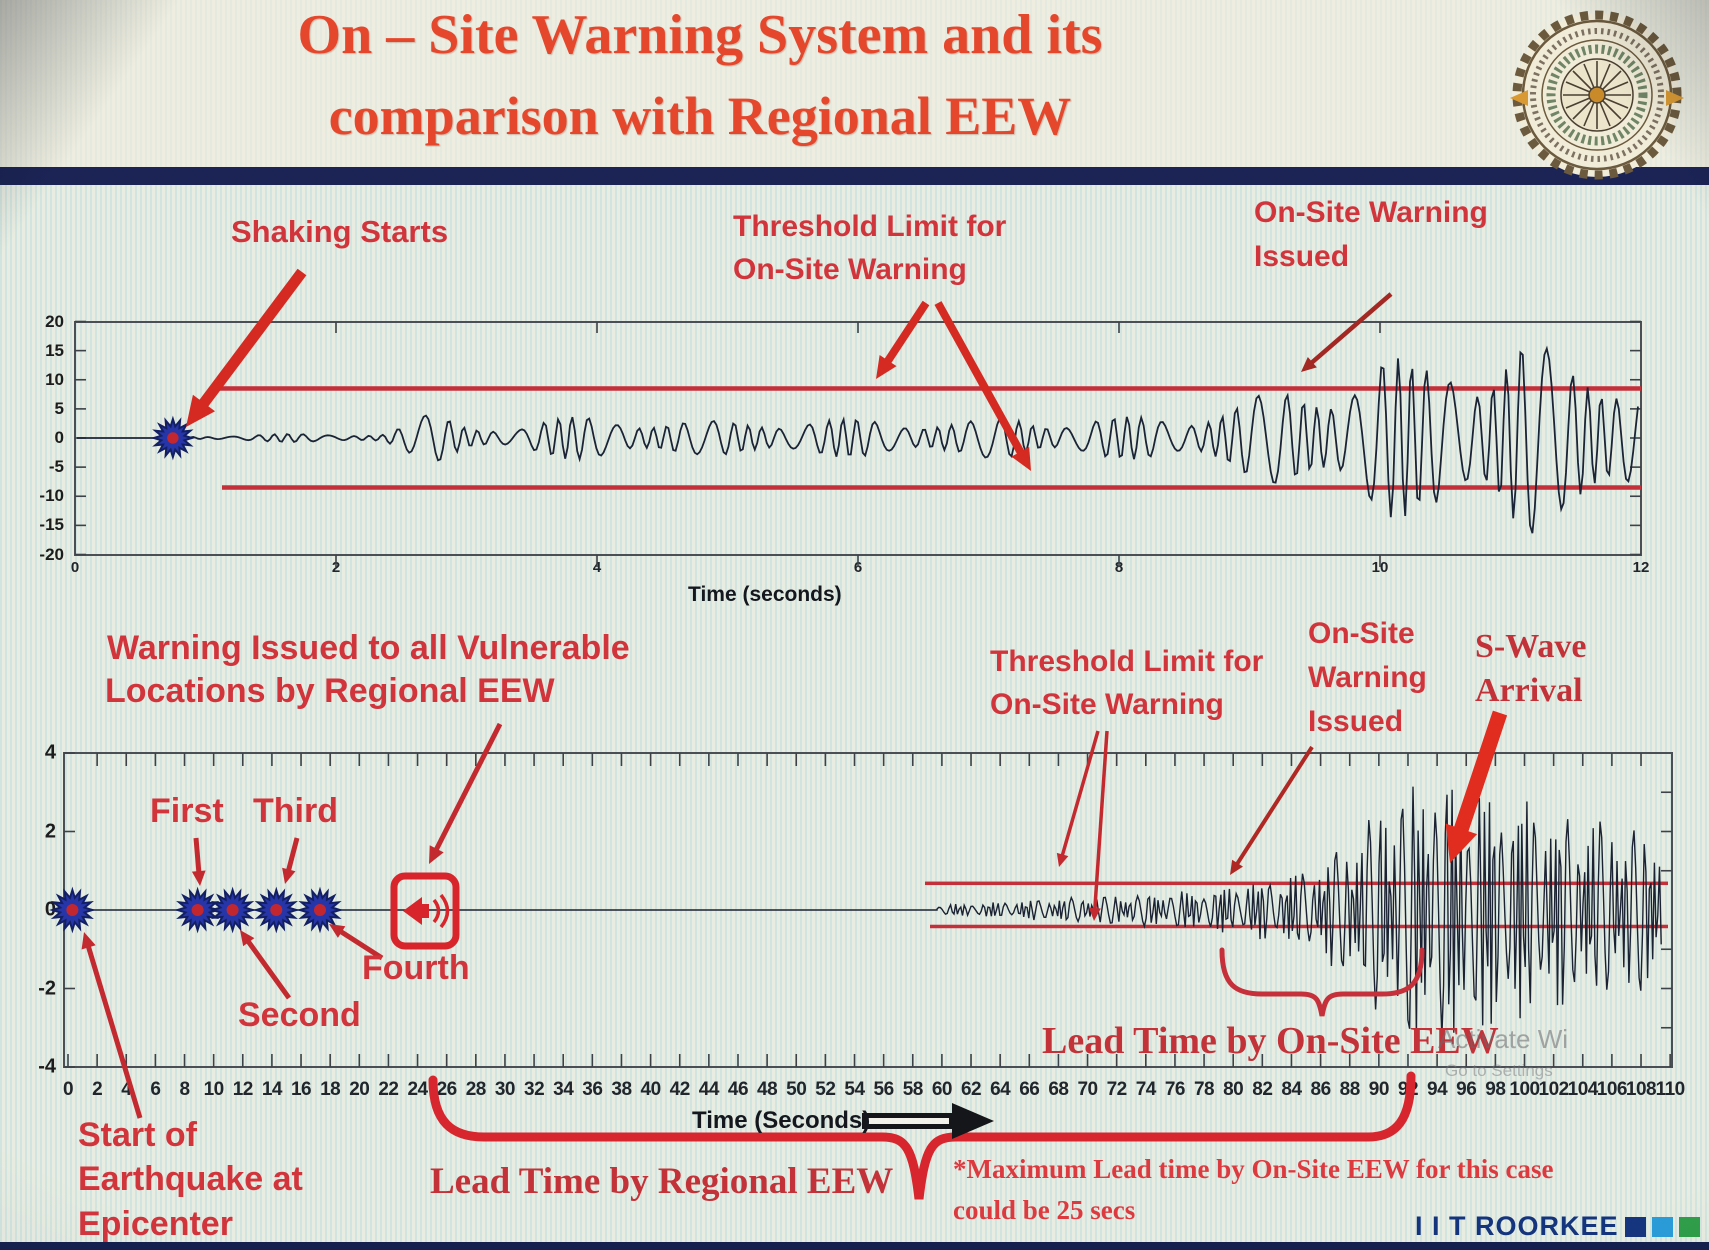  What do you see at coordinates (51, 554) in the screenshot?
I see `top-y-tick-label: -20` at bounding box center [51, 554].